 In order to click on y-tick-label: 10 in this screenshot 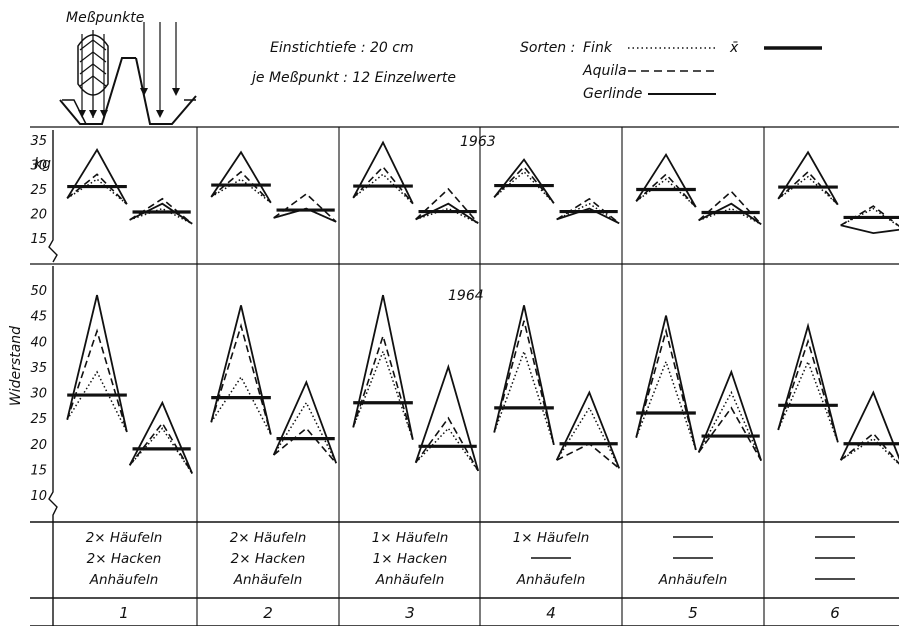, I will do `click(38, 496)`.